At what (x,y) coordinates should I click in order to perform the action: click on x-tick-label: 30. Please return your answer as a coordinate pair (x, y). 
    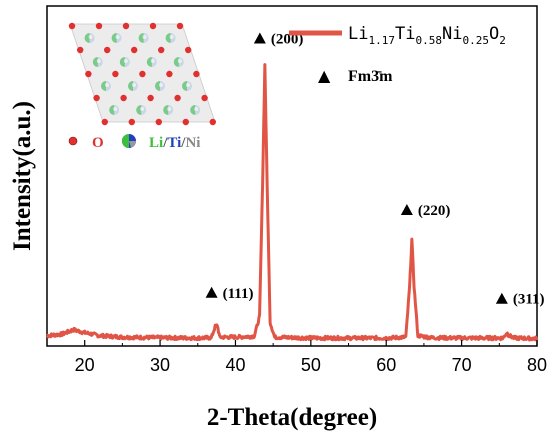
    Looking at the image, I should click on (160, 365).